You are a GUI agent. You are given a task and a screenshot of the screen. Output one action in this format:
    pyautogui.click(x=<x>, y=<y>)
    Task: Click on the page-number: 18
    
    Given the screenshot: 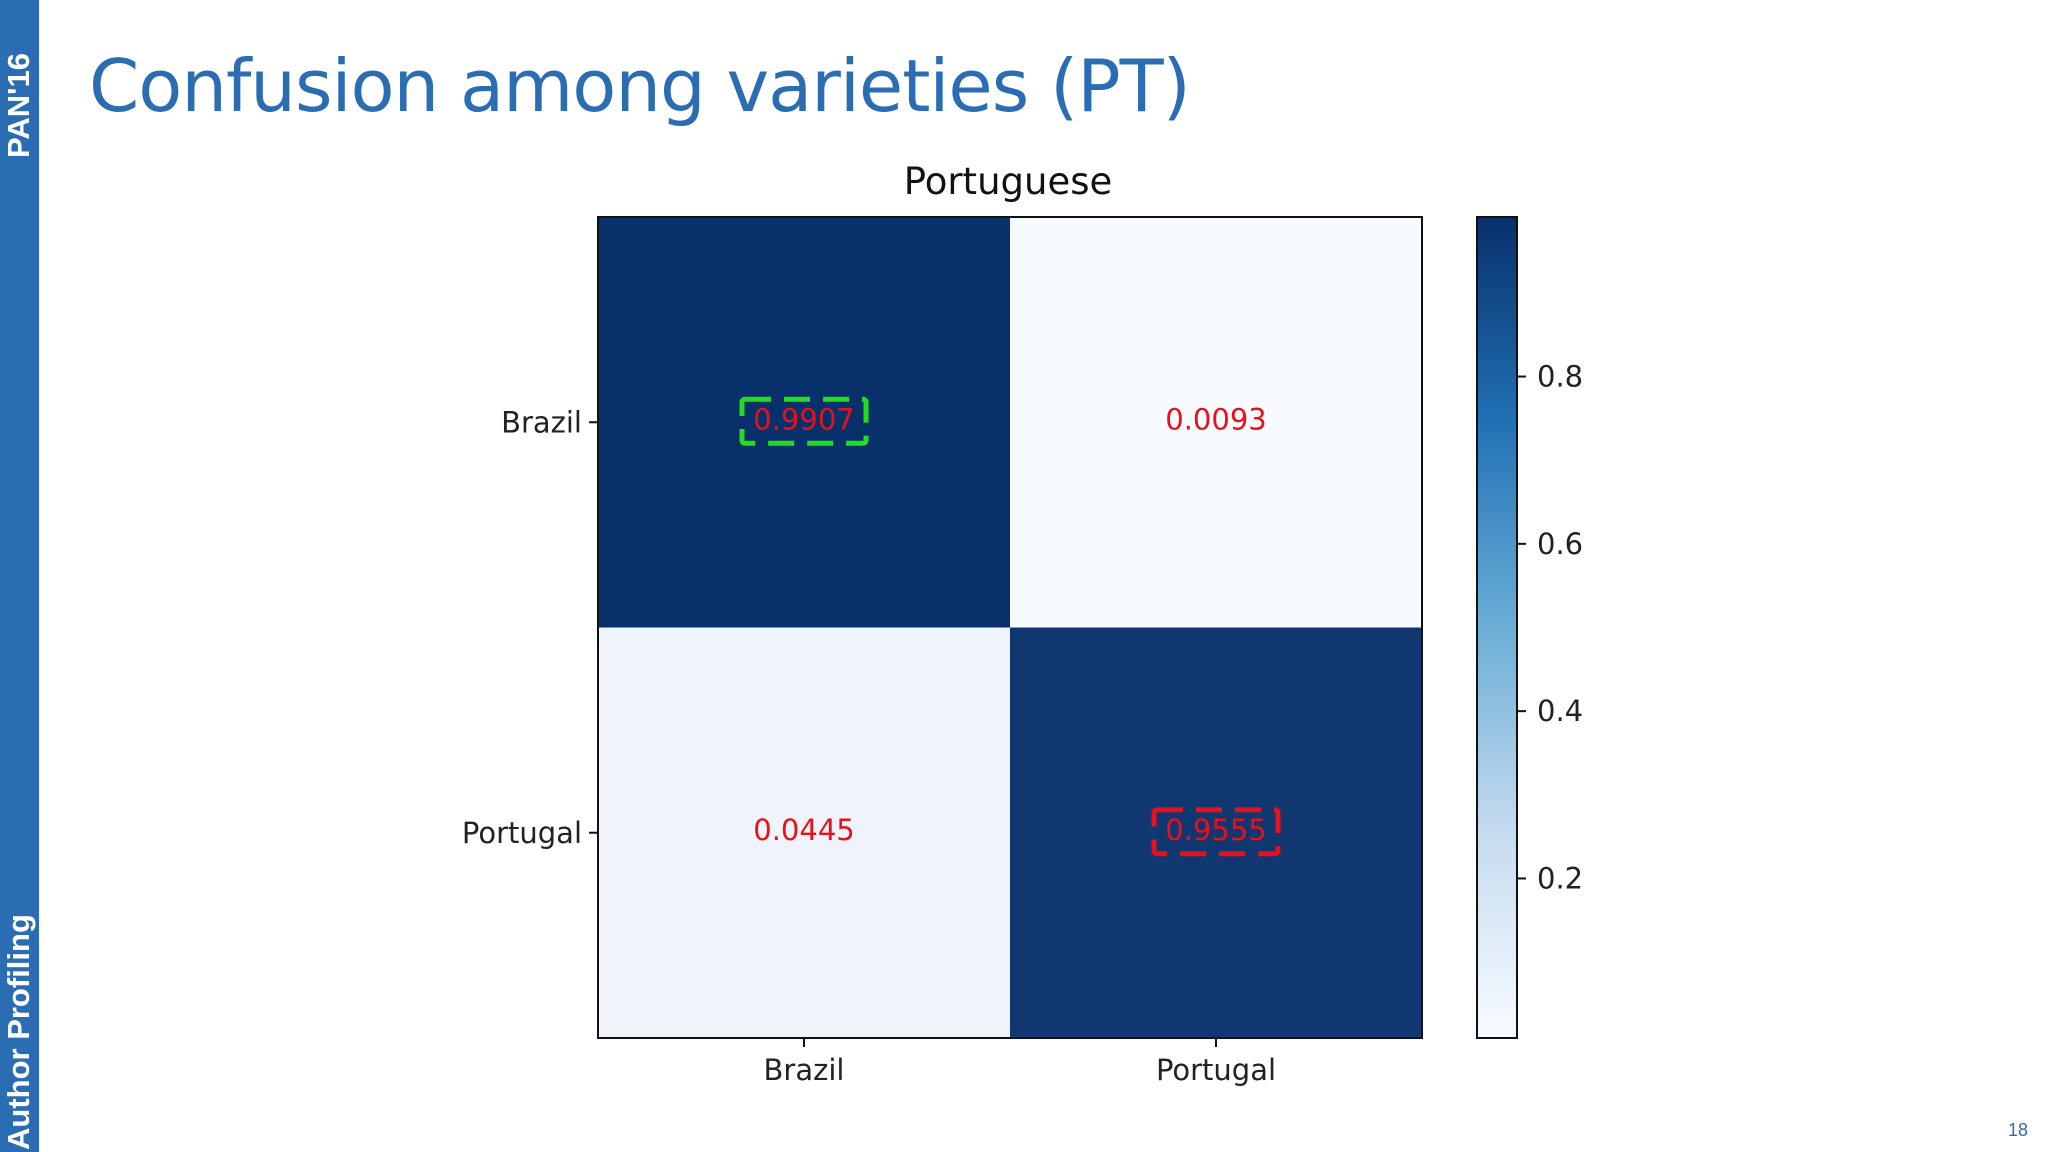 What is the action you would take?
    pyautogui.click(x=2017, y=1130)
    